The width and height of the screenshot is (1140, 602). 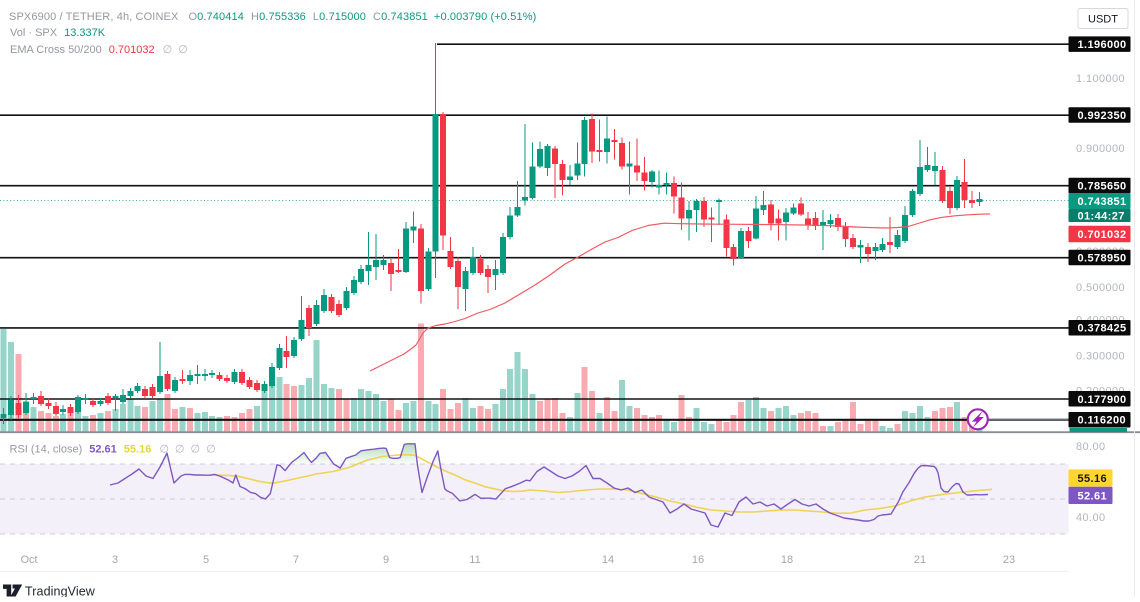 I want to click on svg-text: 0.992350, so click(x=1102, y=116).